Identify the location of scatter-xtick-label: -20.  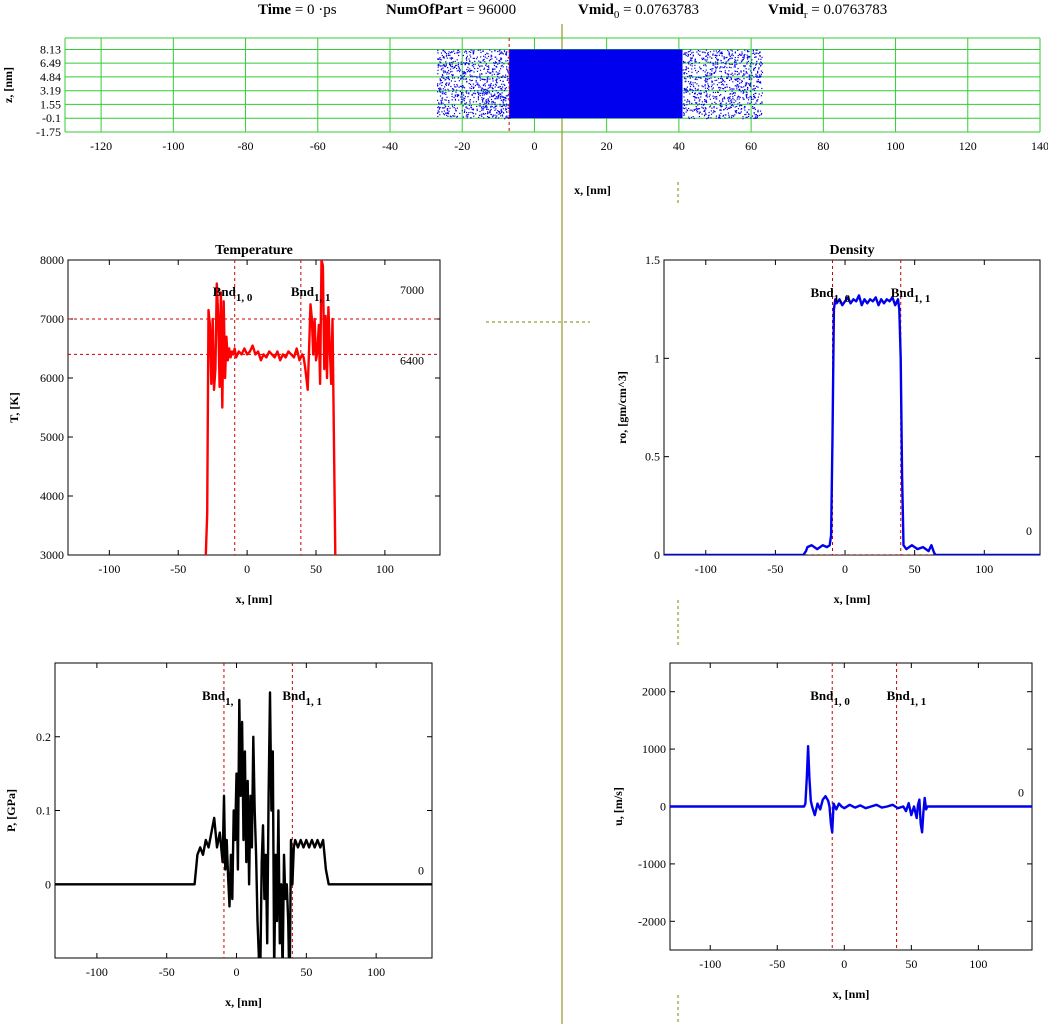
(462, 146).